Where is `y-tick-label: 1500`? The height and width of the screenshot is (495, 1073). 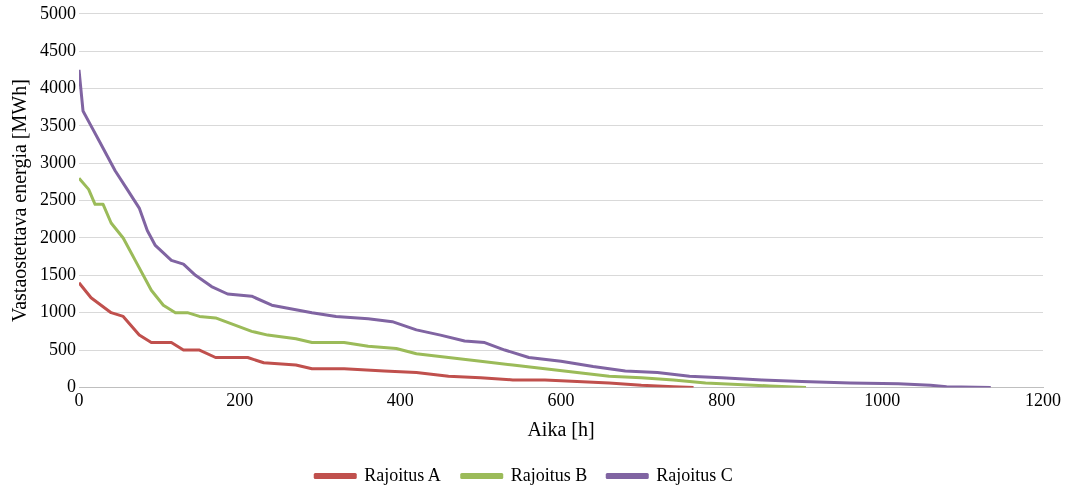 y-tick-label: 1500 is located at coordinates (58, 274).